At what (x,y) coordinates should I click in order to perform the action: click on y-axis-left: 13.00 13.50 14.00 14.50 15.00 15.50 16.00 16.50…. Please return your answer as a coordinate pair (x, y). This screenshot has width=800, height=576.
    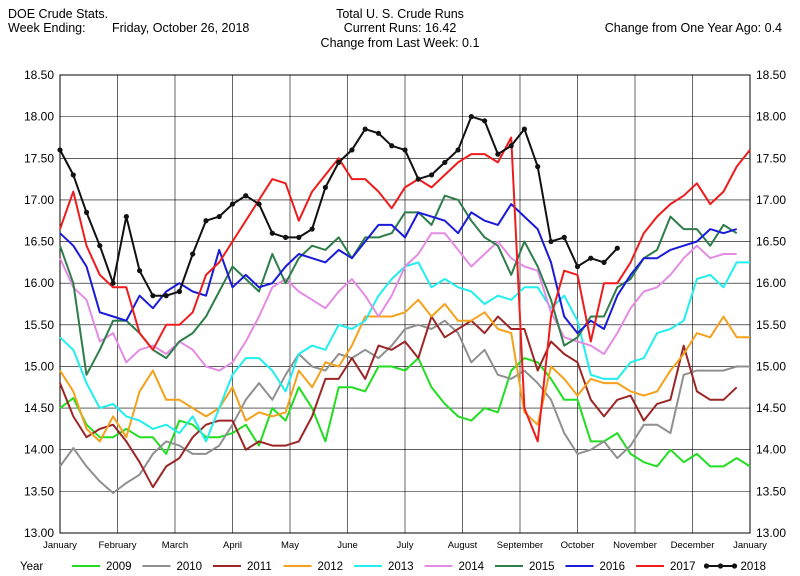
    Looking at the image, I should click on (39, 304).